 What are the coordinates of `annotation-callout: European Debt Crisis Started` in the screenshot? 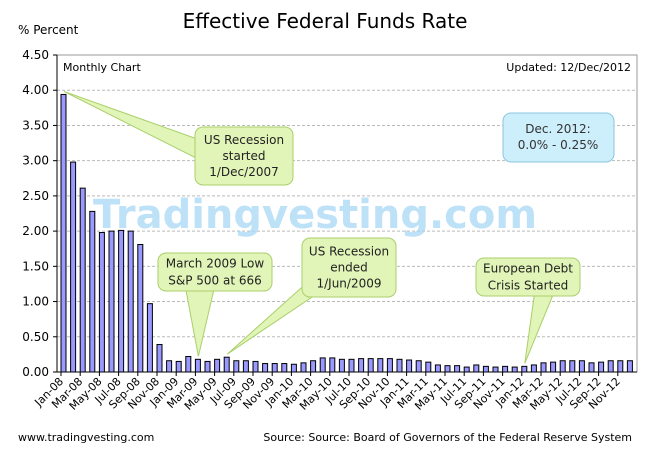 It's located at (528, 310).